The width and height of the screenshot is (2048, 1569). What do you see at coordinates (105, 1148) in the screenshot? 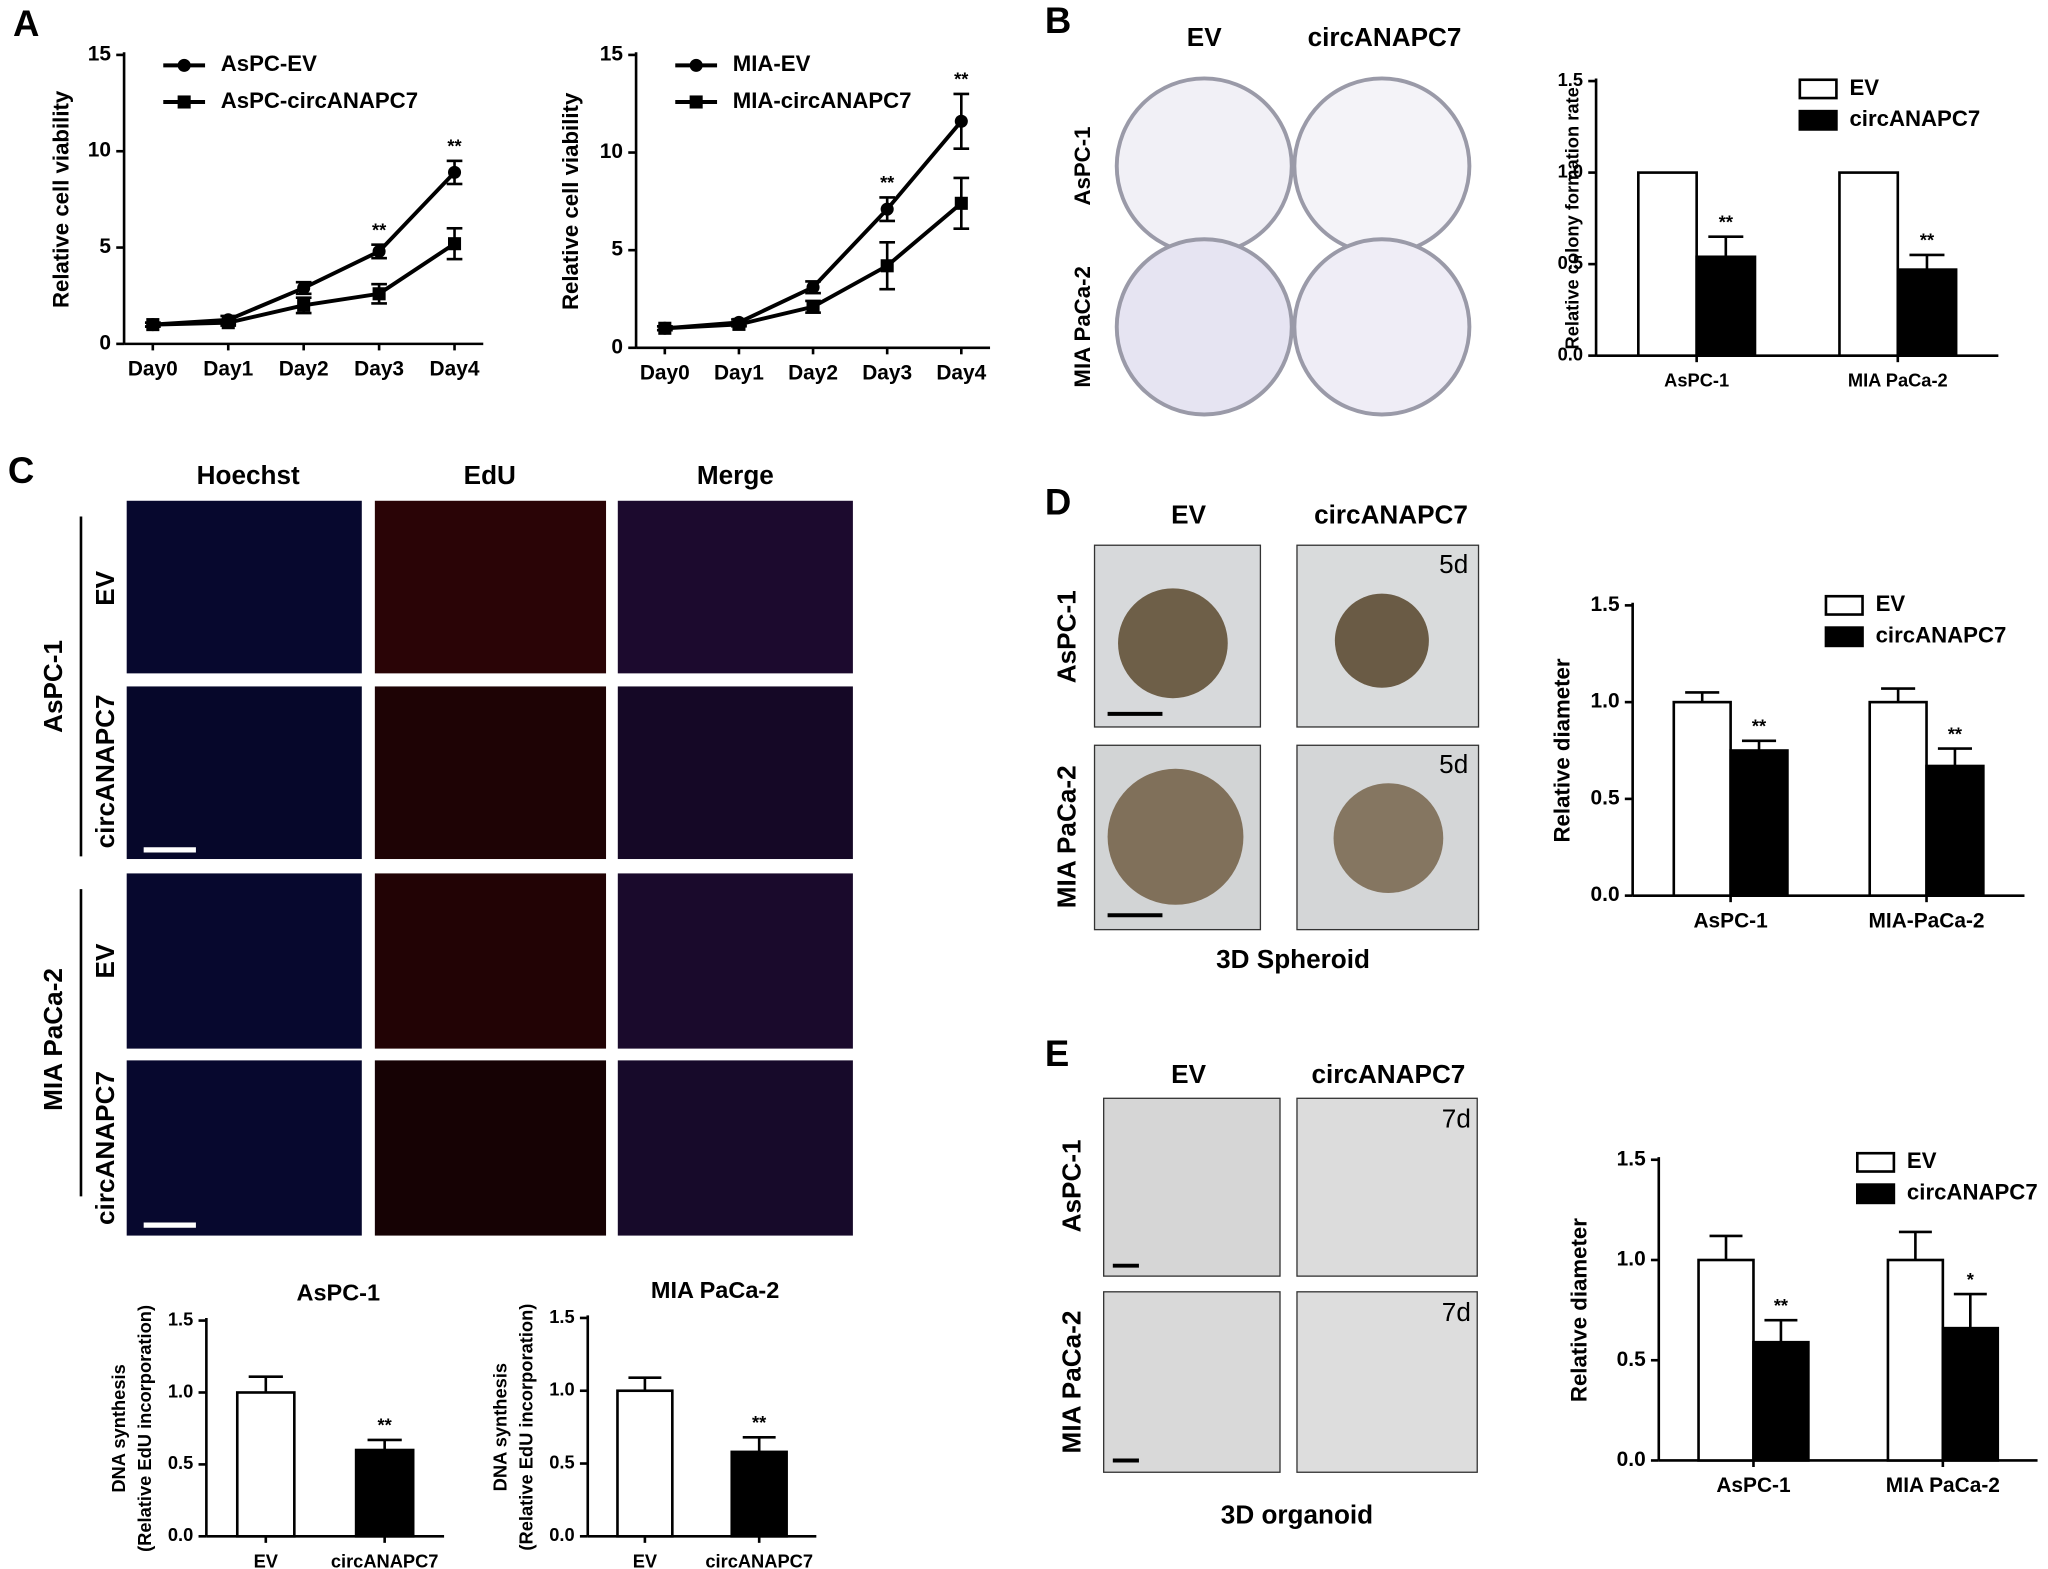
I see `row-label: circANAPC7` at bounding box center [105, 1148].